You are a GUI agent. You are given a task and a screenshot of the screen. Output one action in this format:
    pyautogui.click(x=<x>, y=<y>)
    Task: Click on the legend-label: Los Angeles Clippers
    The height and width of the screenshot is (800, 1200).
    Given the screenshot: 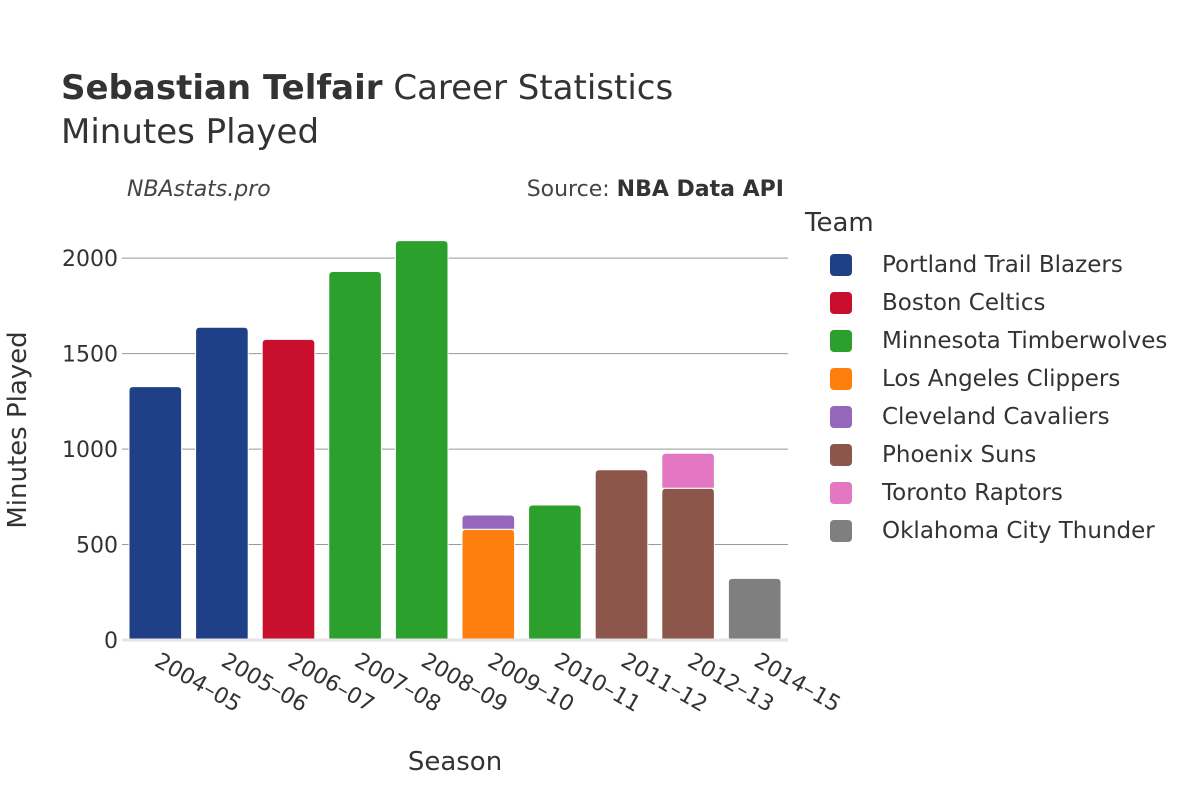 What is the action you would take?
    pyautogui.click(x=1001, y=379)
    